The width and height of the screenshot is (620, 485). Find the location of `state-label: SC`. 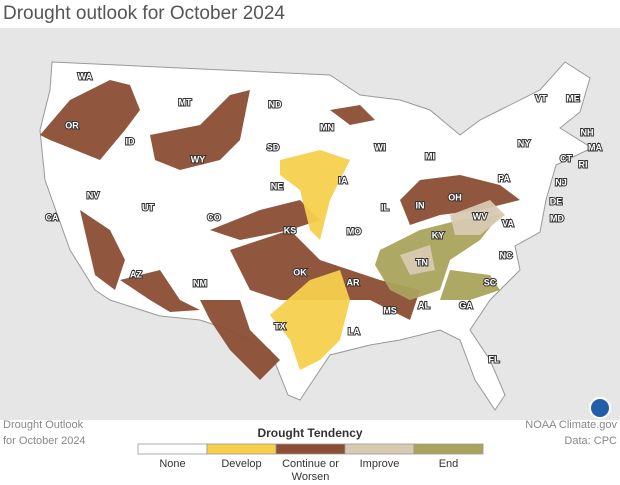

state-label: SC is located at coordinates (490, 282).